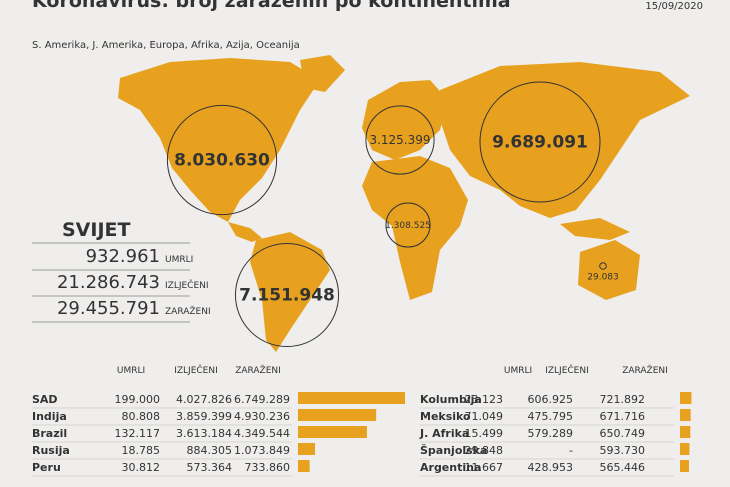 The height and width of the screenshot is (487, 730). Describe the element at coordinates (108, 282) in the screenshot. I see `world-value: 21.286.743` at that location.